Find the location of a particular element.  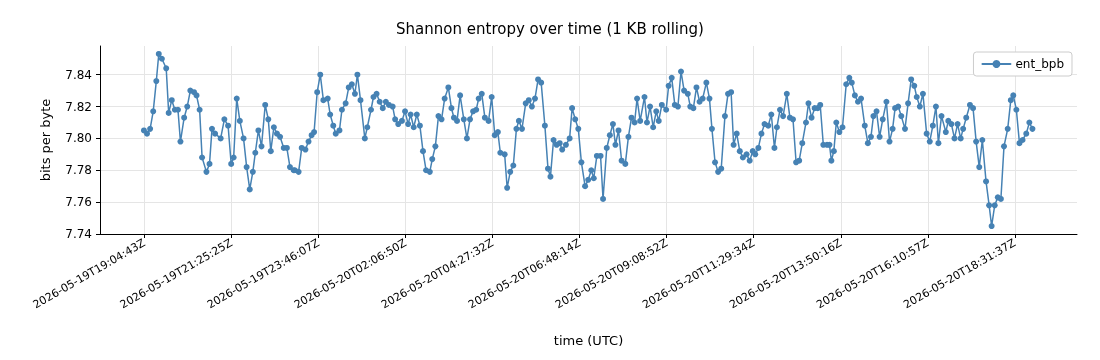

x-axis-title: time (UTC) is located at coordinates (588, 340).